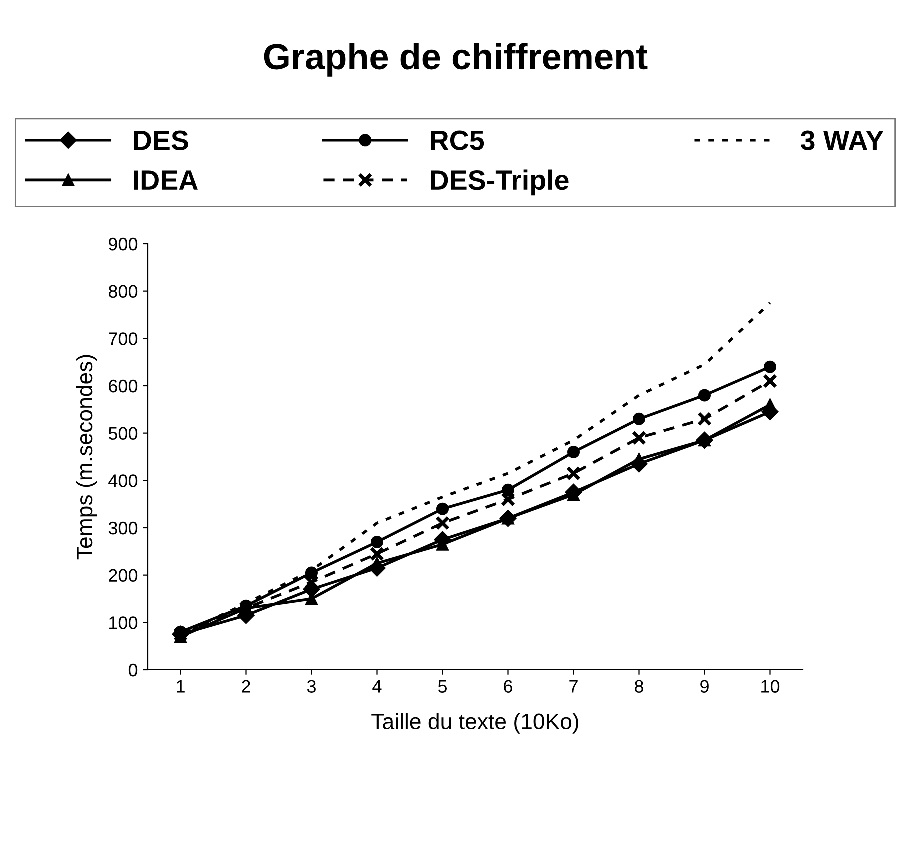 Image resolution: width=911 pixels, height=862 pixels. I want to click on x-tick-label: 9, so click(704, 686).